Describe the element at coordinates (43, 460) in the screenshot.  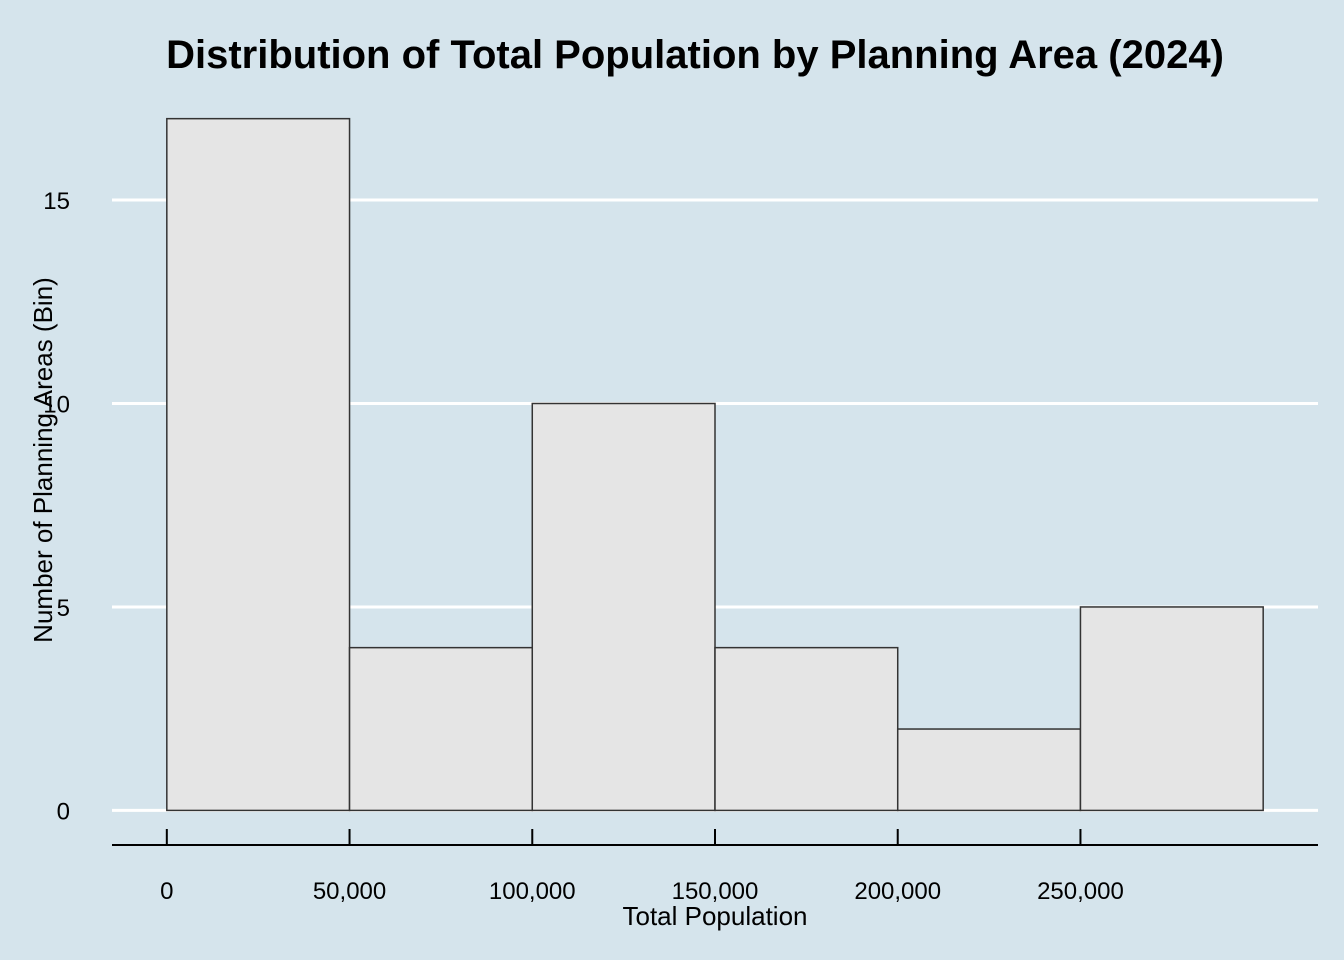
I see `y-axis-label: Number of Planning Areas (Bin)` at that location.